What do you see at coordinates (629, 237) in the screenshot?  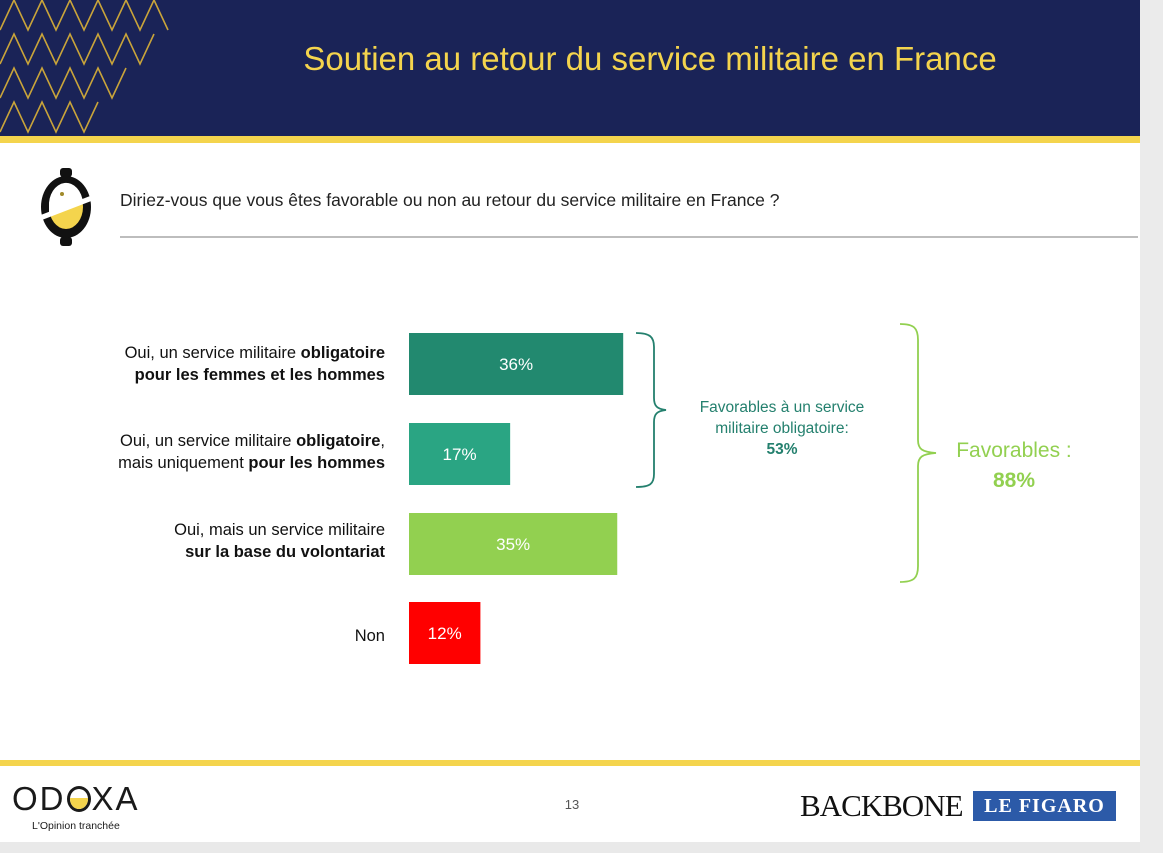 I see `question-divider` at bounding box center [629, 237].